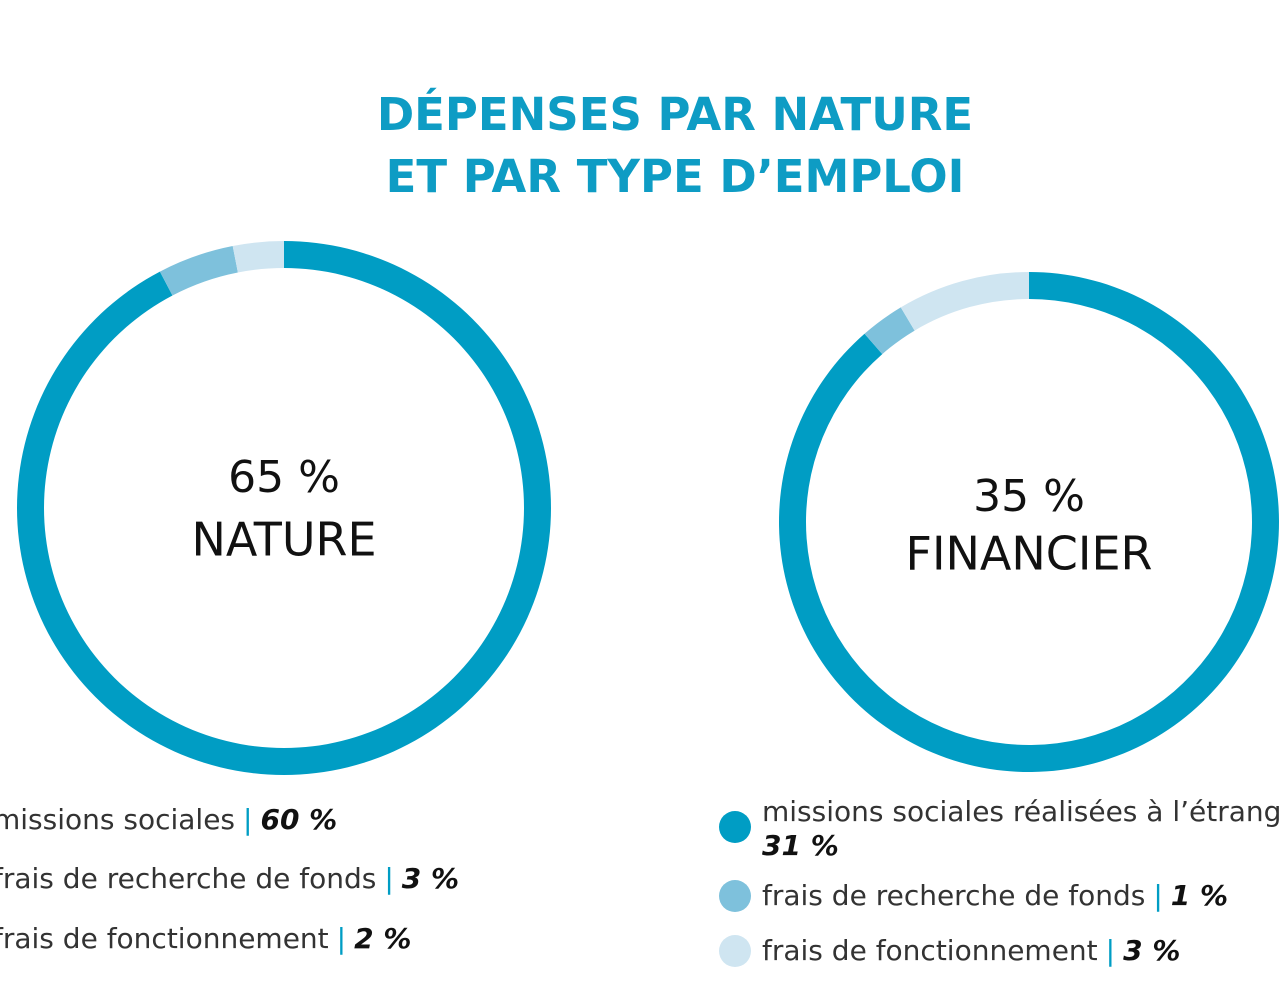 This screenshot has width=1280, height=1000. What do you see at coordinates (1199, 895) in the screenshot?
I see `legend-value: 1 %` at bounding box center [1199, 895].